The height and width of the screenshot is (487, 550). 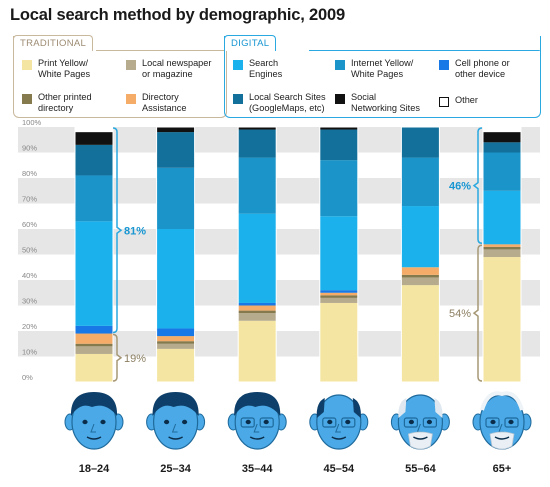 I want to click on legend-item-other-printed-directory: Other printed directory, so click(x=57, y=103).